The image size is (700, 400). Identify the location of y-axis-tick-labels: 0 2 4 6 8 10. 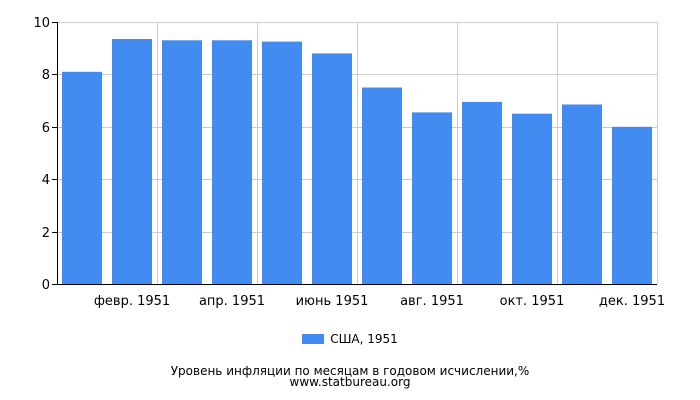
(41, 154).